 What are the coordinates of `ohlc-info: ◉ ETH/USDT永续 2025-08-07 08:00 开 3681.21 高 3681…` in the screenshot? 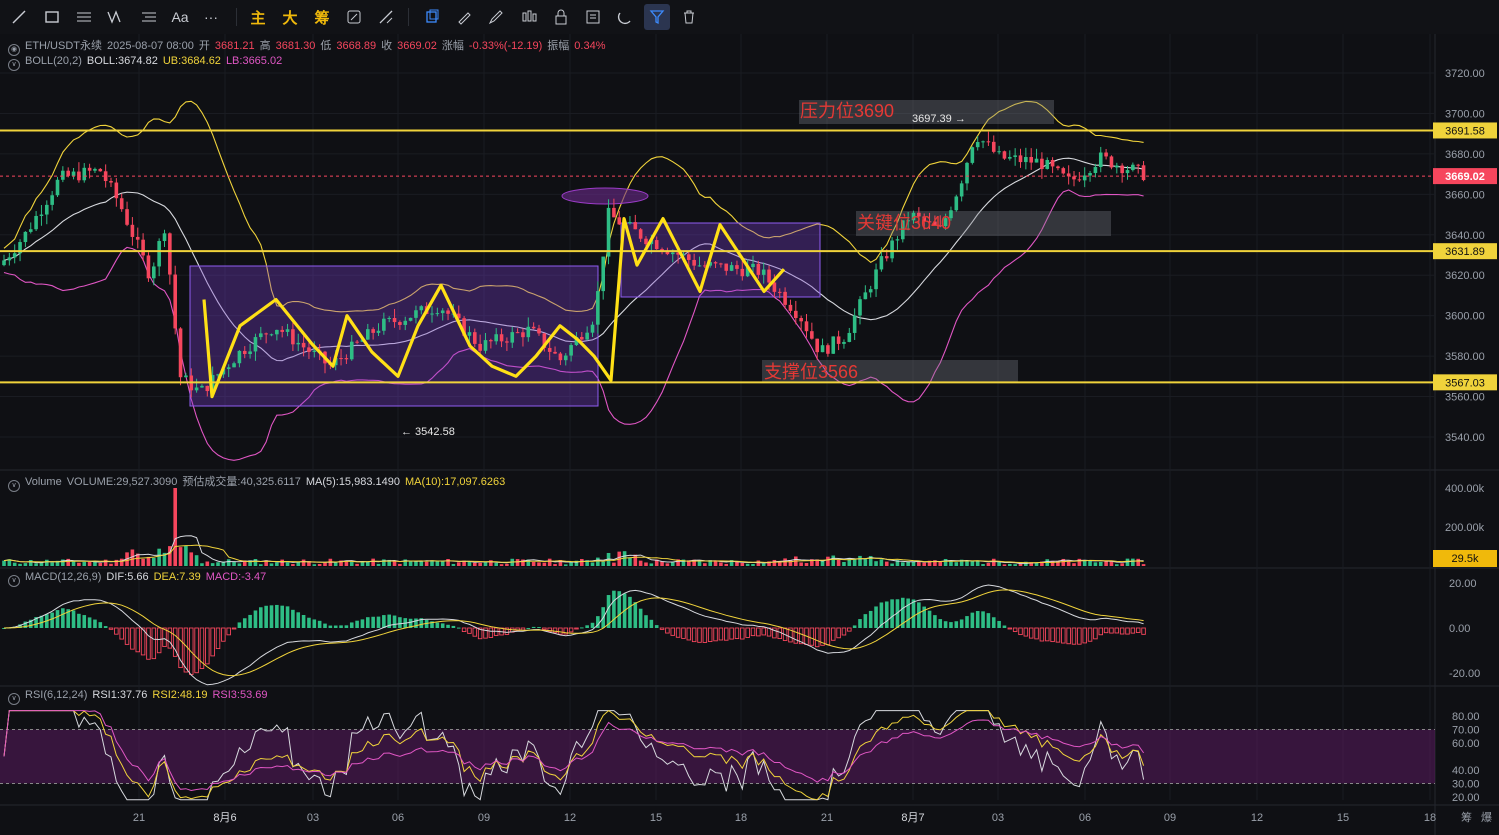 It's located at (309, 46).